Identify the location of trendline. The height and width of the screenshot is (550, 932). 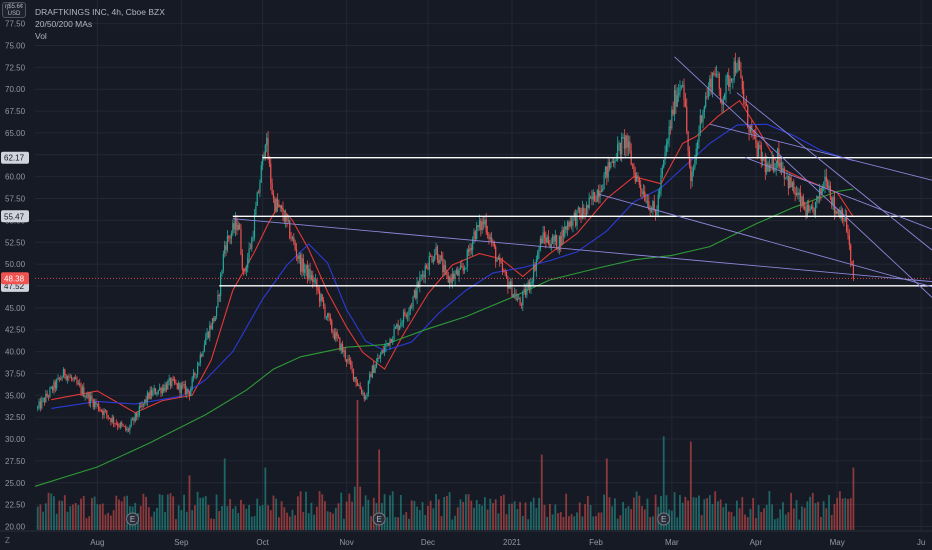
(803, 177).